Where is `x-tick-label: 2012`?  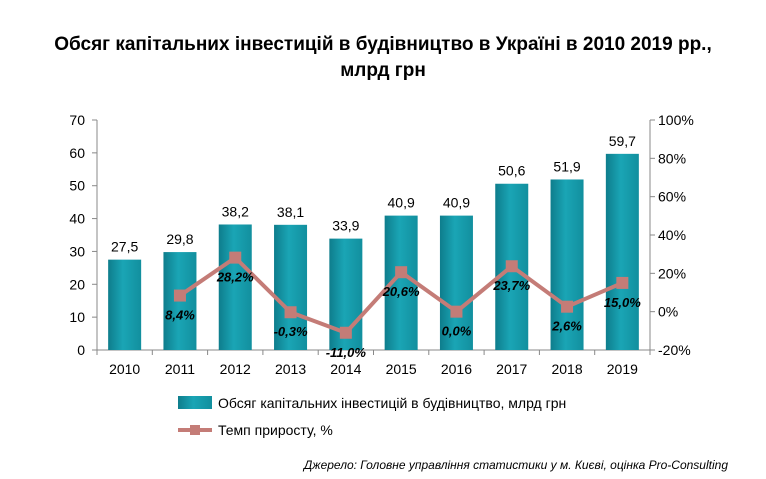
x-tick-label: 2012 is located at coordinates (235, 369).